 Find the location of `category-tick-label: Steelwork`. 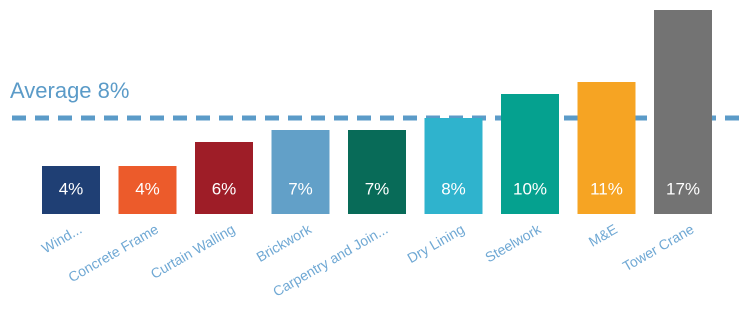

category-tick-label: Steelwork is located at coordinates (513, 242).